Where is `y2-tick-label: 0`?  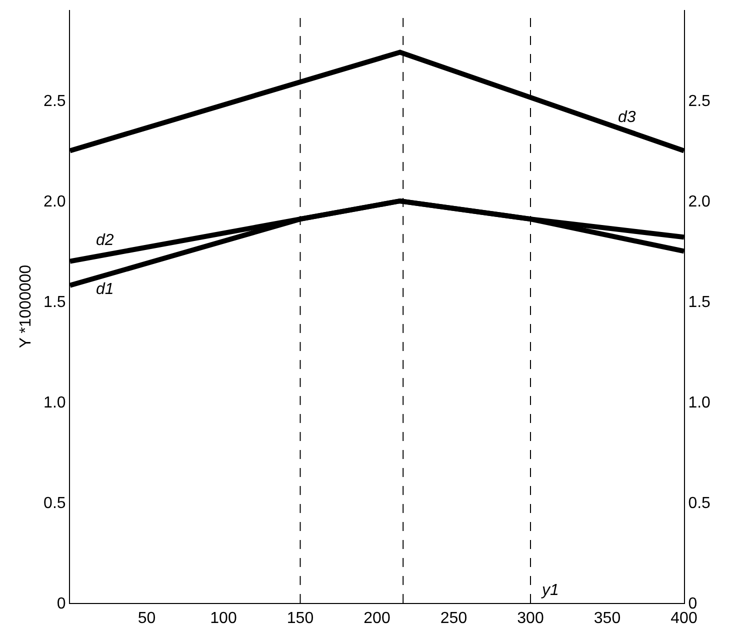 y2-tick-label: 0 is located at coordinates (693, 604).